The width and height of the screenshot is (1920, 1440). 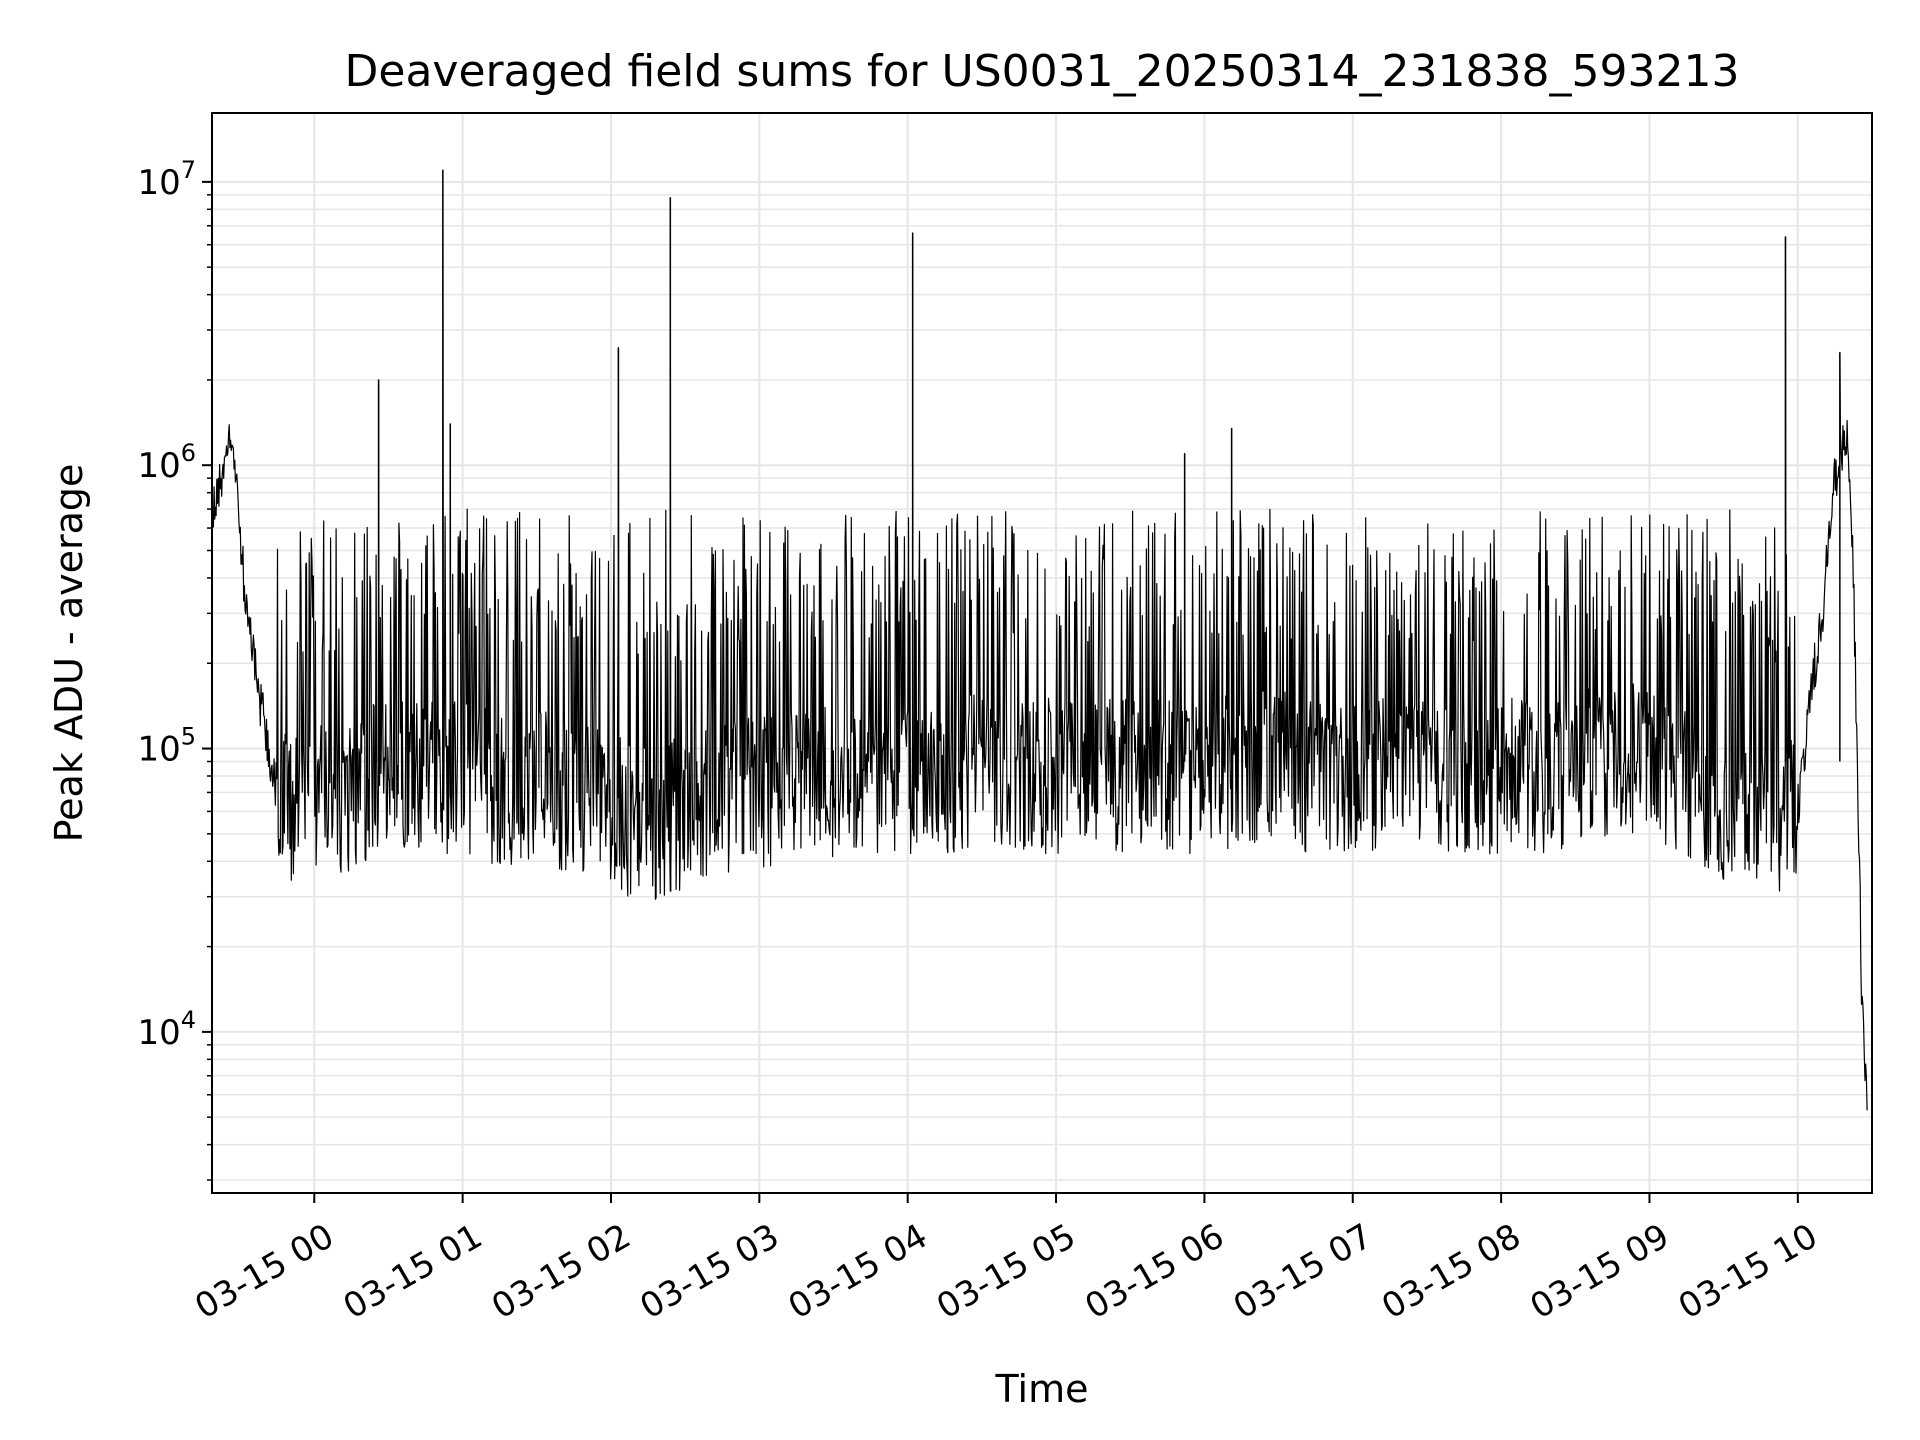 What do you see at coordinates (69, 653) in the screenshot?
I see `y-axis-label: Peak ADU - average` at bounding box center [69, 653].